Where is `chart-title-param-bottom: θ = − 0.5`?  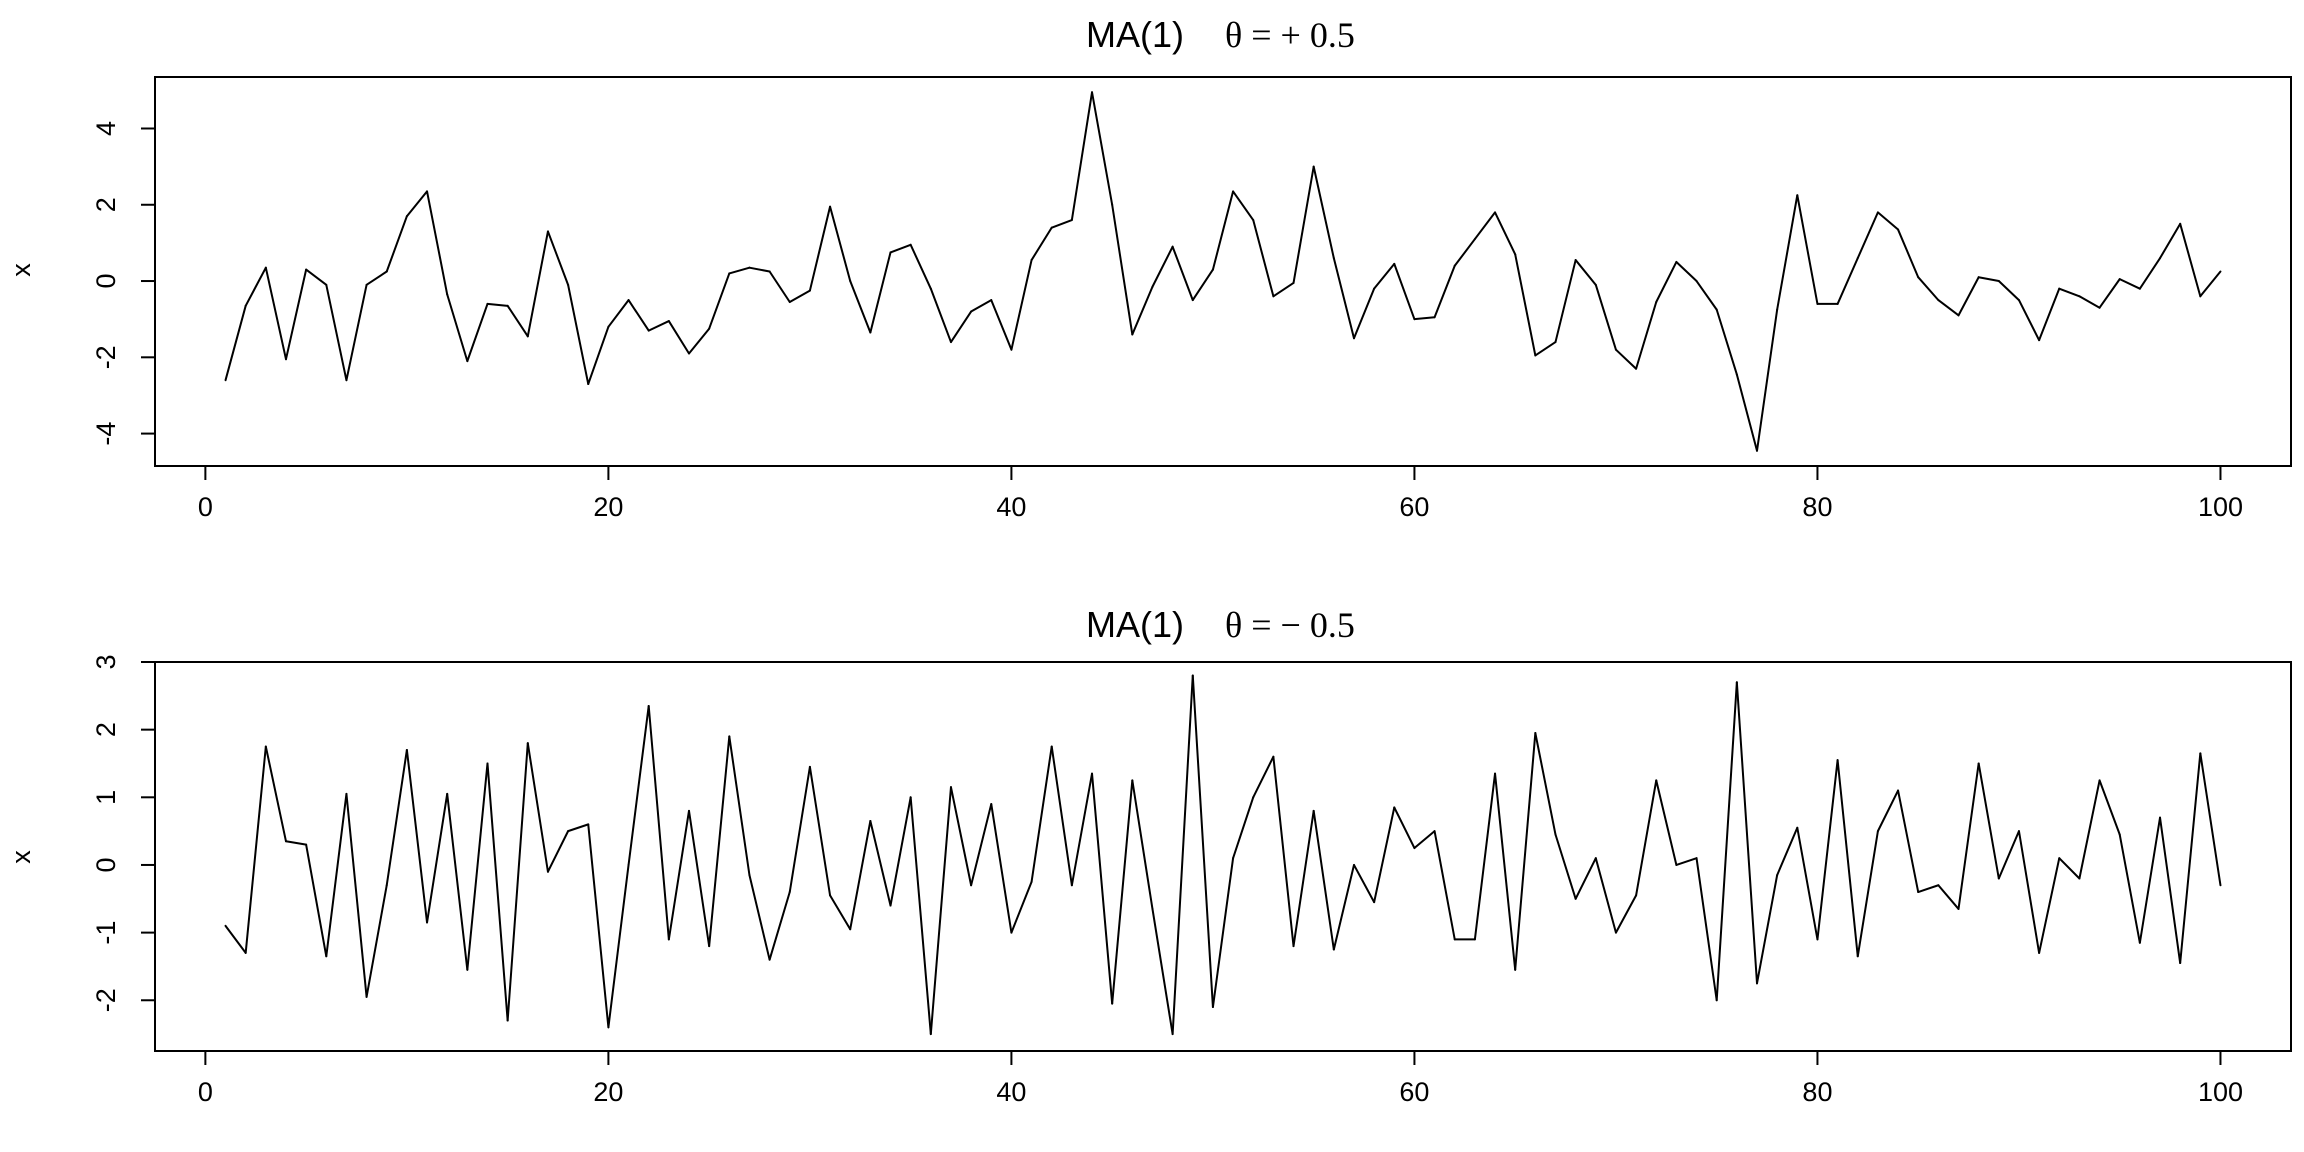
chart-title-param-bottom: θ = − 0.5 is located at coordinates (1290, 625).